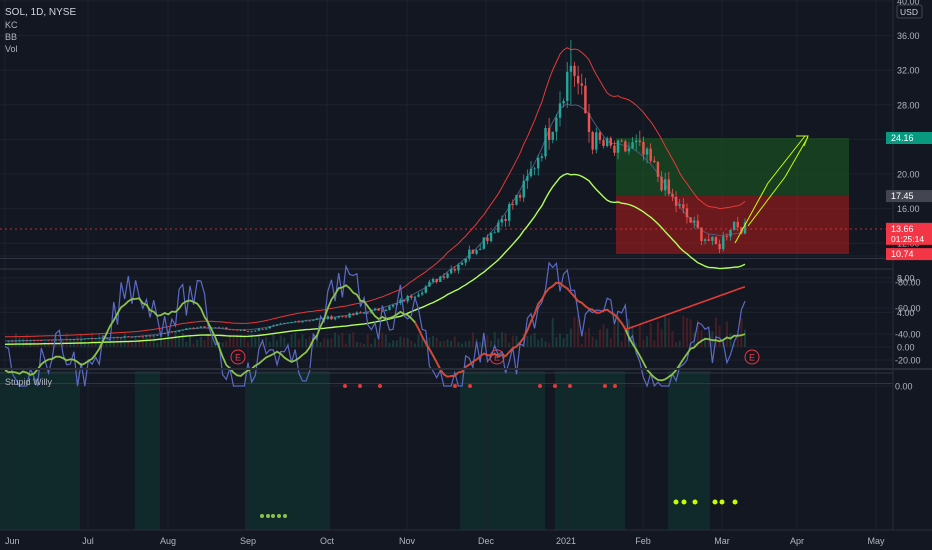 This screenshot has height=550, width=932. What do you see at coordinates (12, 541) in the screenshot?
I see `time-tick-label: Jun` at bounding box center [12, 541].